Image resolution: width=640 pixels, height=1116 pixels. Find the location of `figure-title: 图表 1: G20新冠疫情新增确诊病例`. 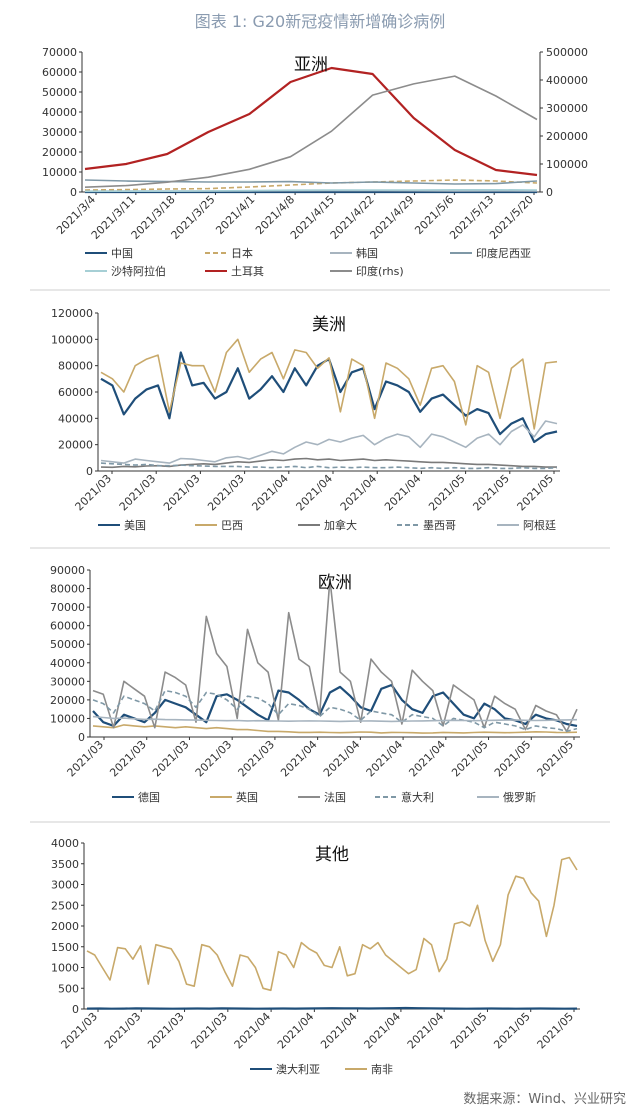

figure-title: 图表 1: G20新冠疫情新增确诊病例 is located at coordinates (320, 21).